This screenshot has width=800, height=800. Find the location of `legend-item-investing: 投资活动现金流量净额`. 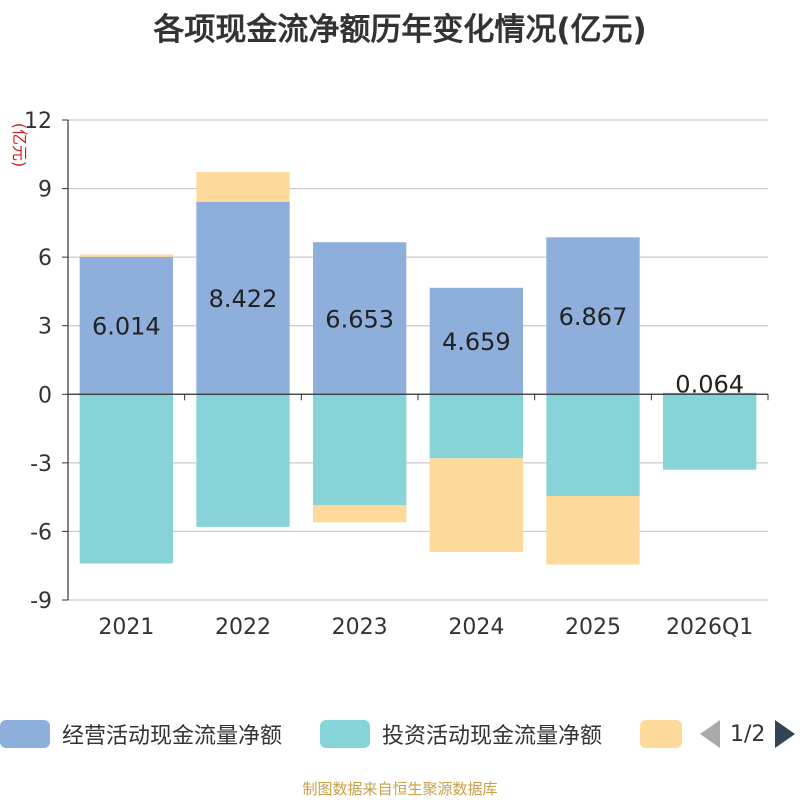

legend-item-investing: 投资活动现金流量净额 is located at coordinates (461, 734).